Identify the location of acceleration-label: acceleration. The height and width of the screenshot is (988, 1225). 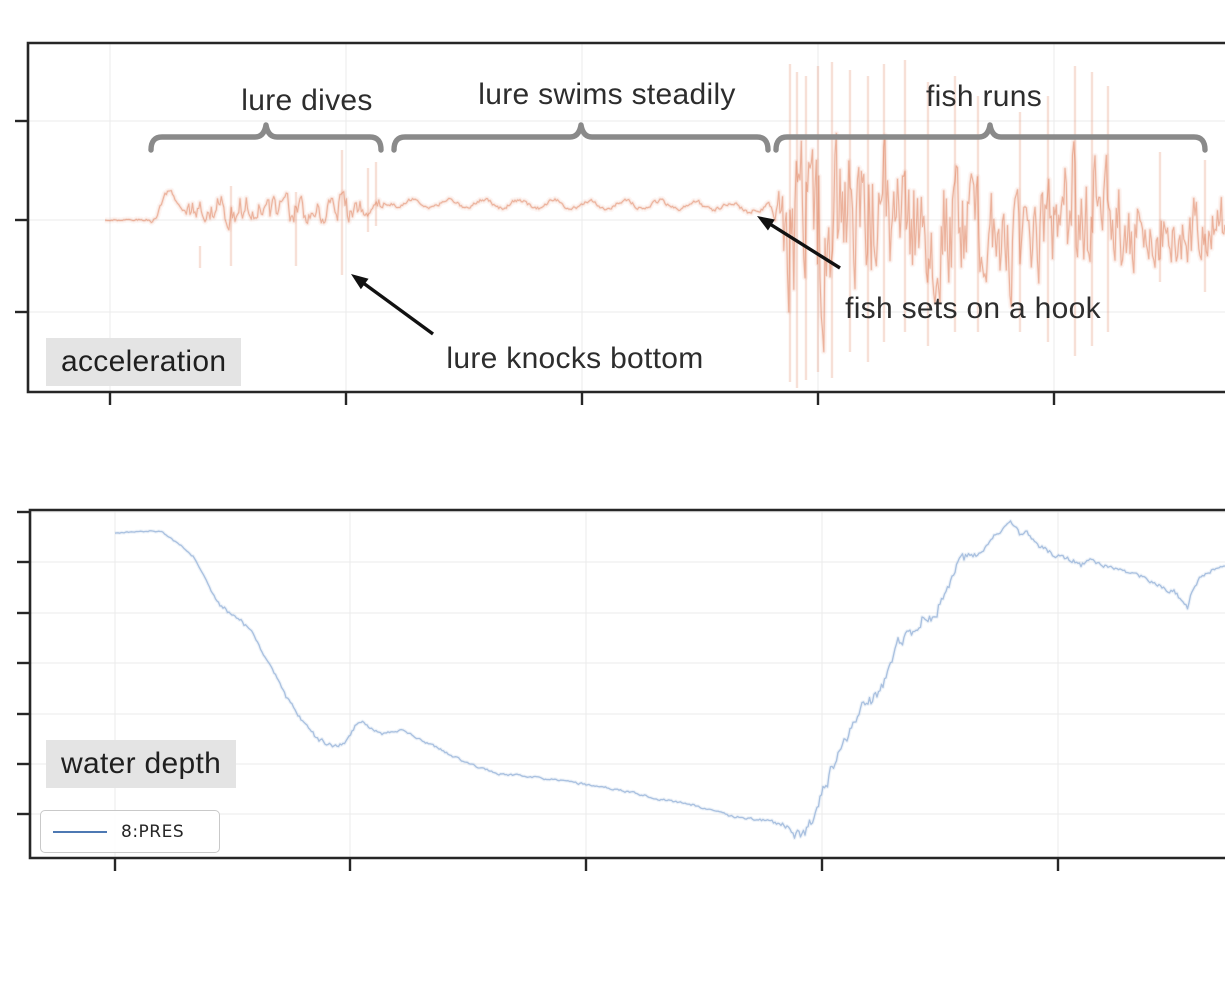
(144, 362).